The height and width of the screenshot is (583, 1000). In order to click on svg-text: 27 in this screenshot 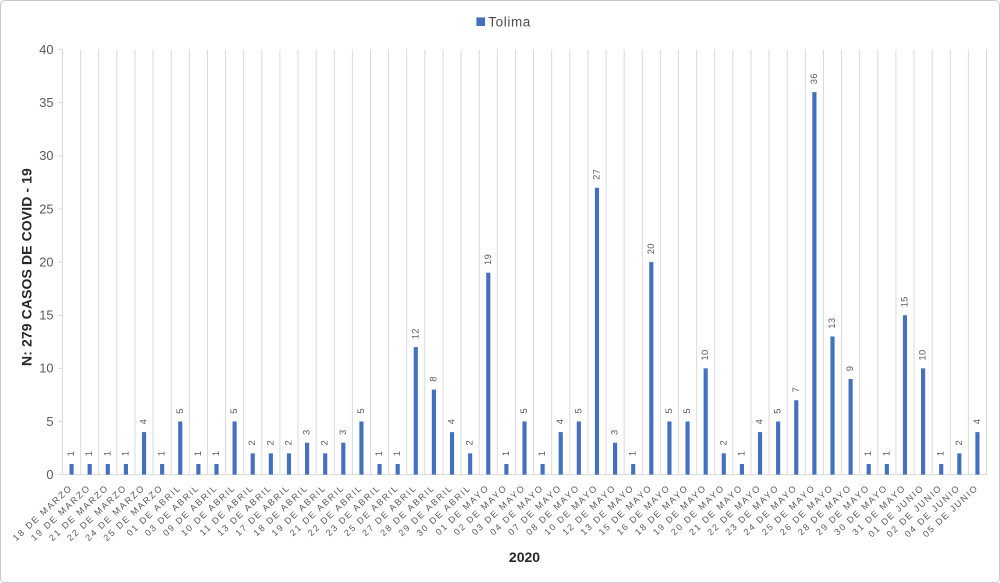, I will do `click(595, 174)`.